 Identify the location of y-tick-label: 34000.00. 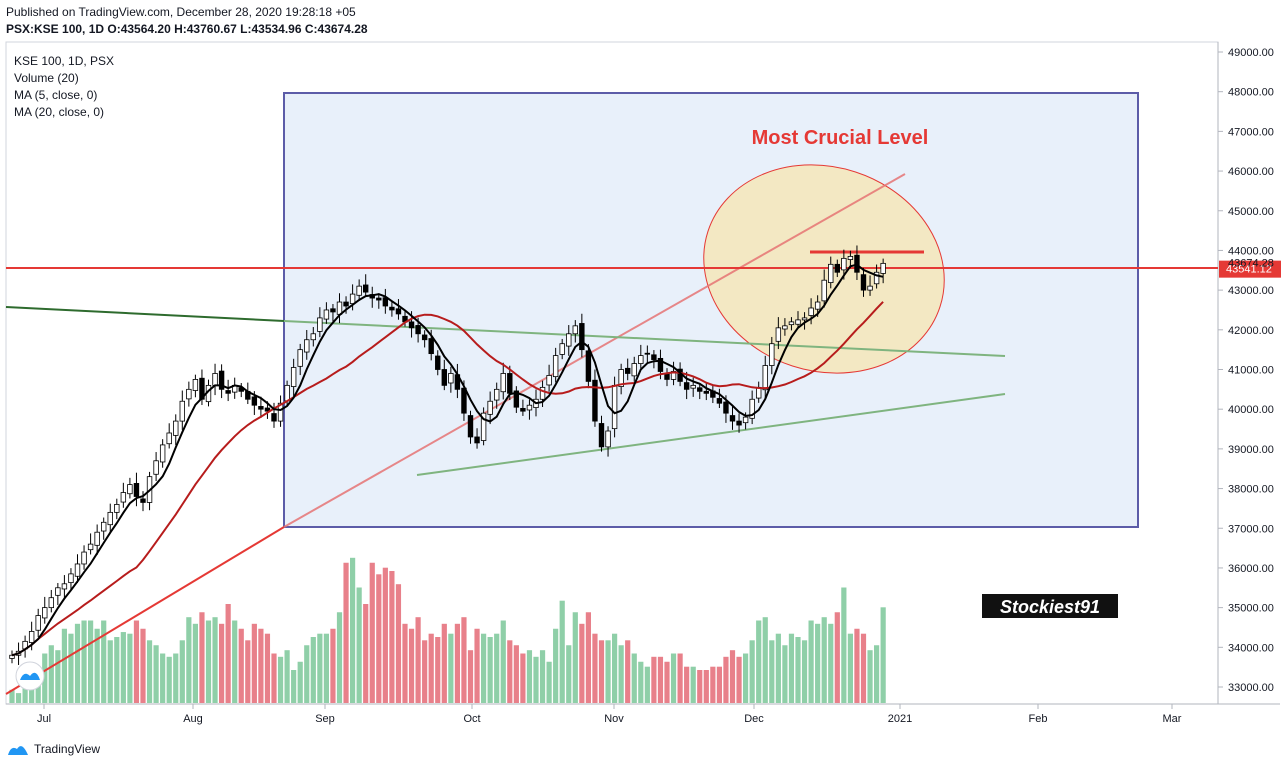
(1251, 648).